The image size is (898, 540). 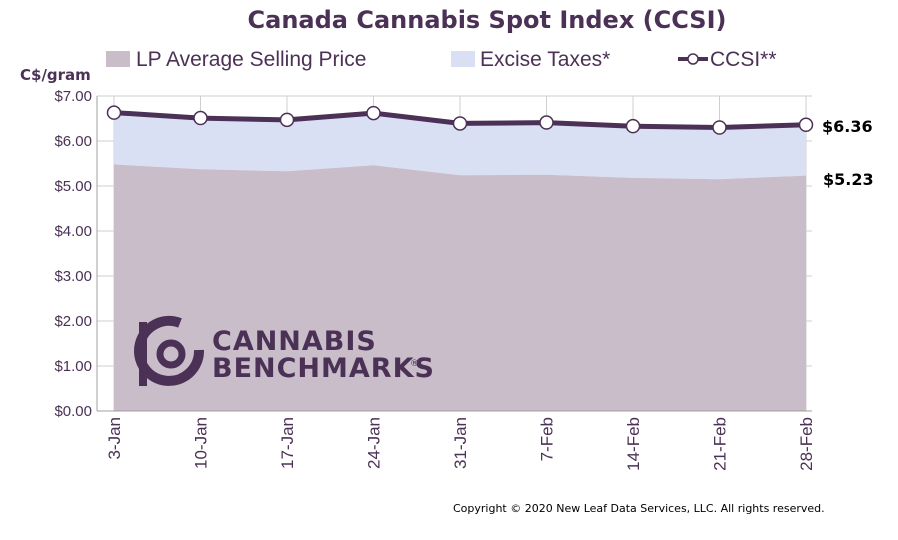 I want to click on cannabis-benchmarks-logo-icon, so click(x=169, y=350).